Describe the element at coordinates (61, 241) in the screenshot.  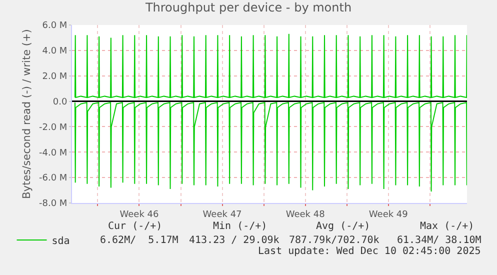
I see `legend-label: sda` at that location.